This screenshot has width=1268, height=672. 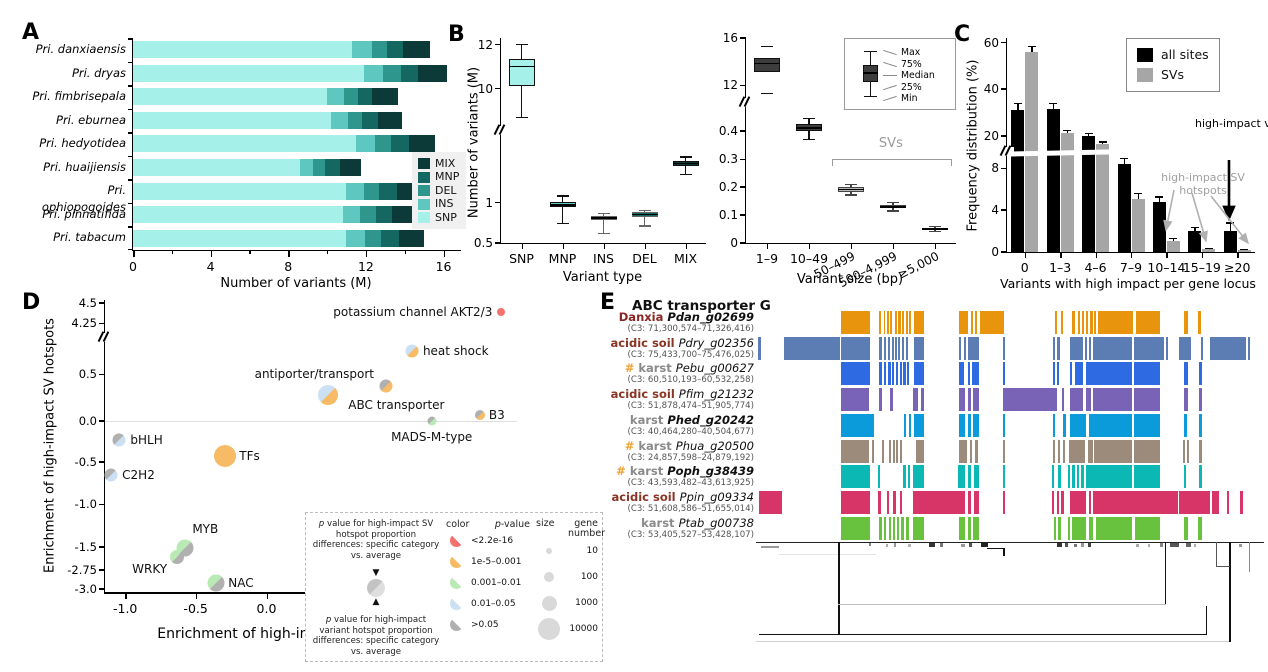 What do you see at coordinates (870, 73) in the screenshot?
I see `key-median` at bounding box center [870, 73].